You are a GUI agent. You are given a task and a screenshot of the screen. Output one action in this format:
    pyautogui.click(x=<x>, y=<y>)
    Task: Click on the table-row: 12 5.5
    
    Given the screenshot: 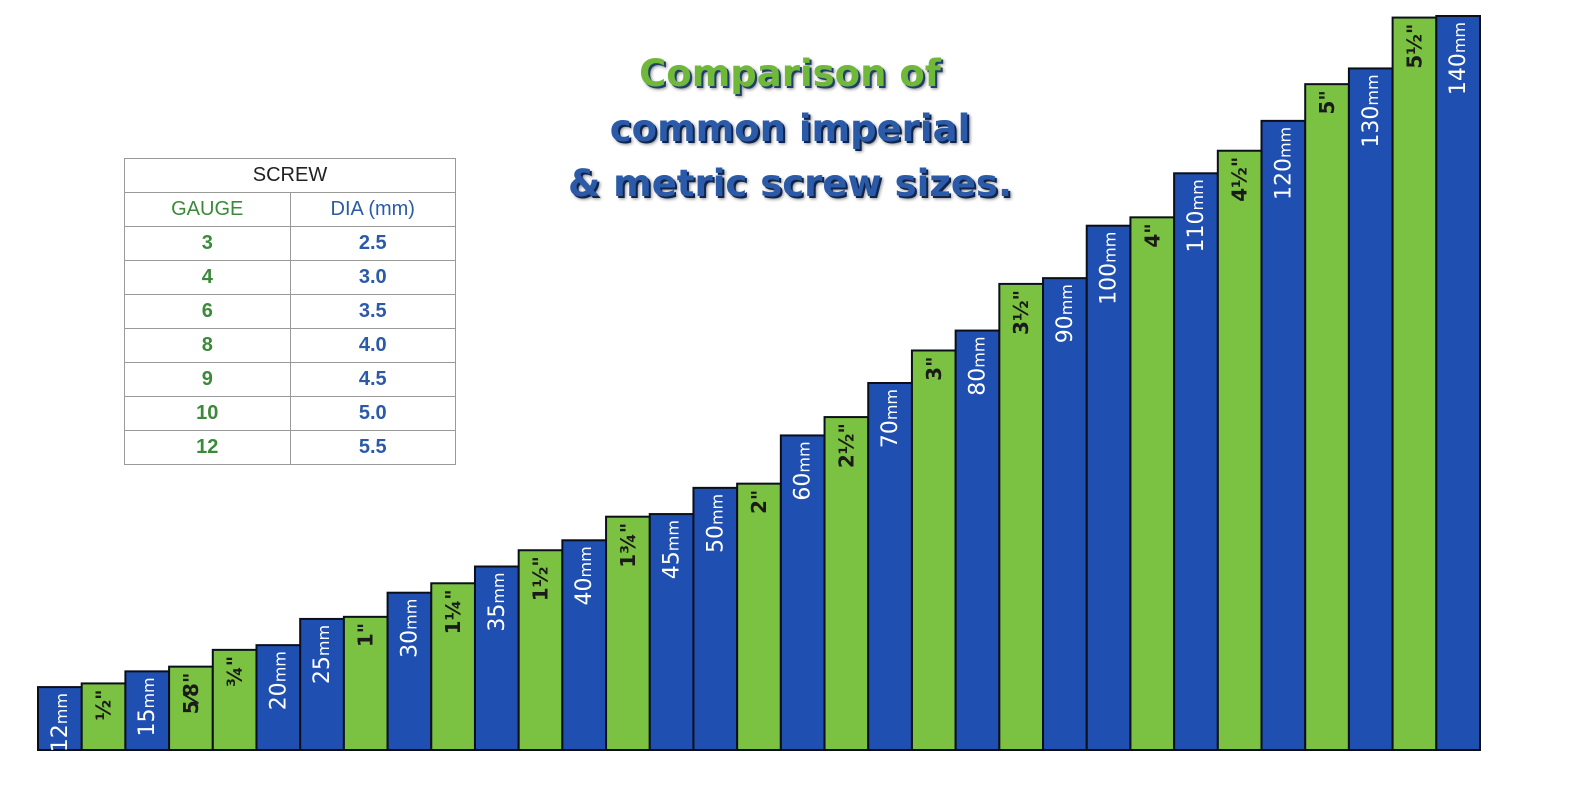 What is the action you would take?
    pyautogui.click(x=290, y=447)
    